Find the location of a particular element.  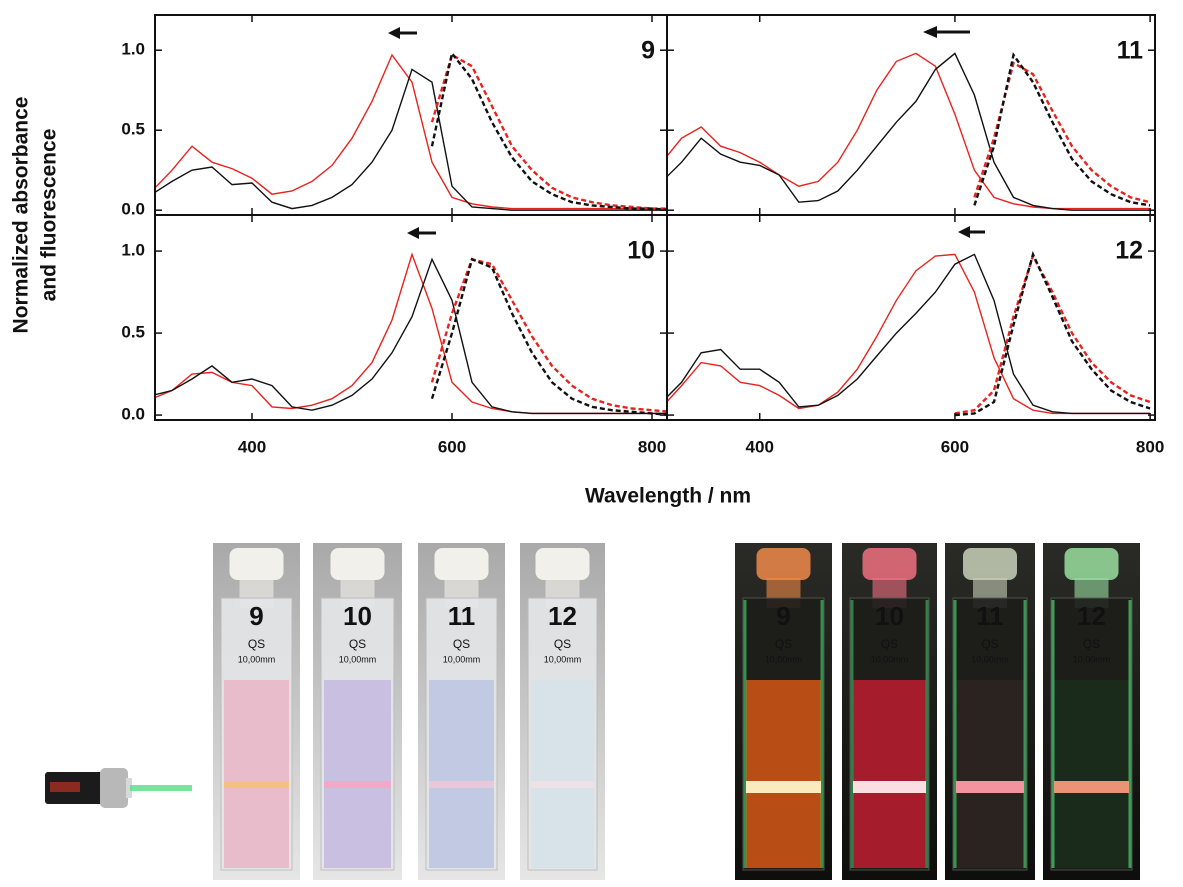

compound-label: 9 is located at coordinates (648, 51).